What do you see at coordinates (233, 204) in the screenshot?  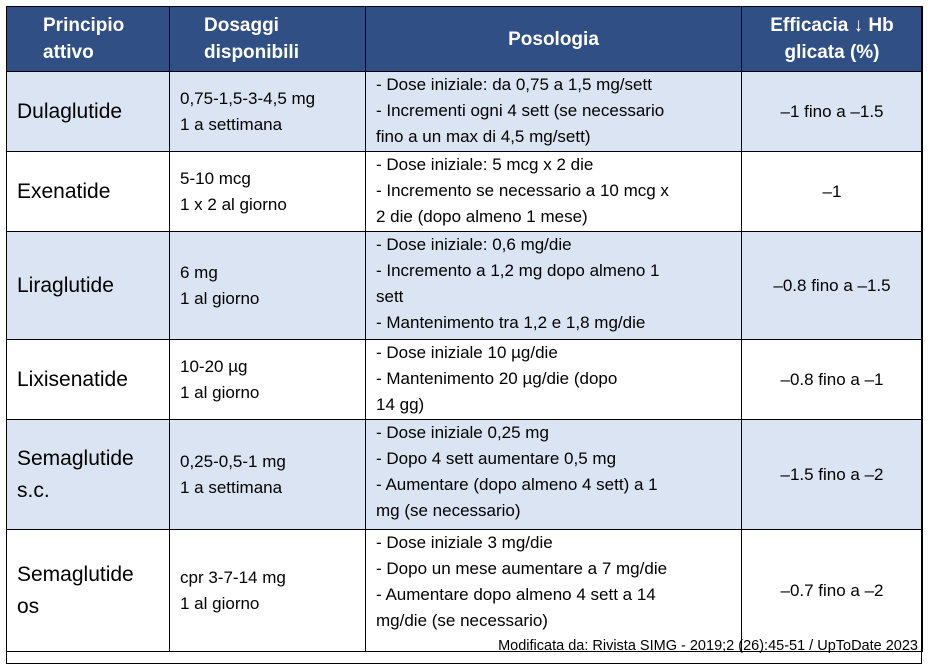 I see `cell-dosaggi-line: 1 x 2 al giorno` at bounding box center [233, 204].